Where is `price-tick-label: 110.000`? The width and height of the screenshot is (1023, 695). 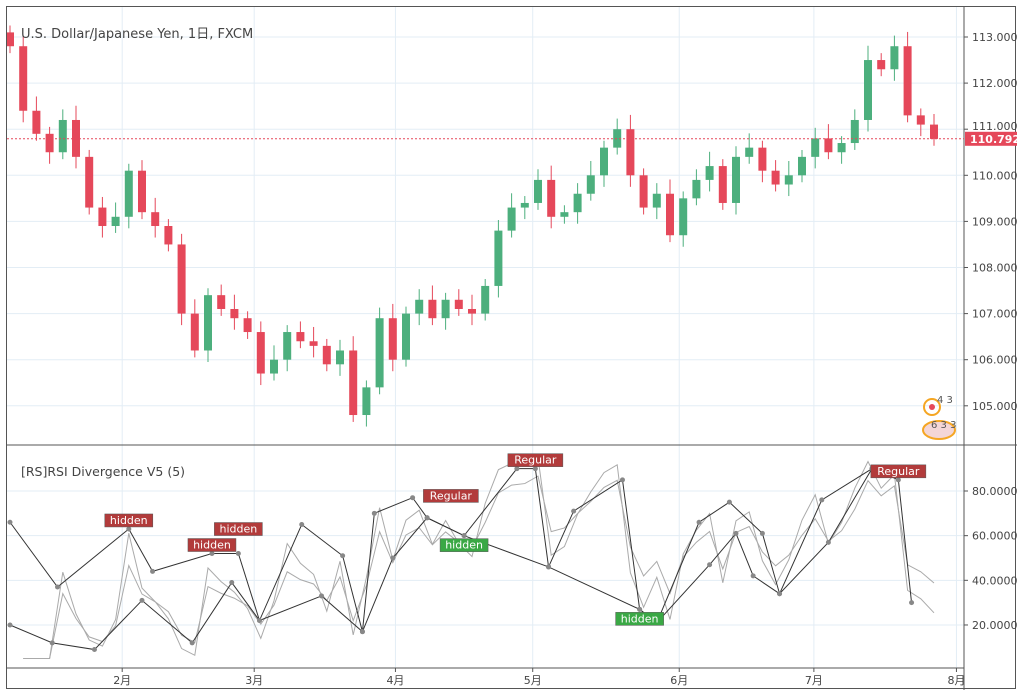 price-tick-label: 110.000 is located at coordinates (994, 175).